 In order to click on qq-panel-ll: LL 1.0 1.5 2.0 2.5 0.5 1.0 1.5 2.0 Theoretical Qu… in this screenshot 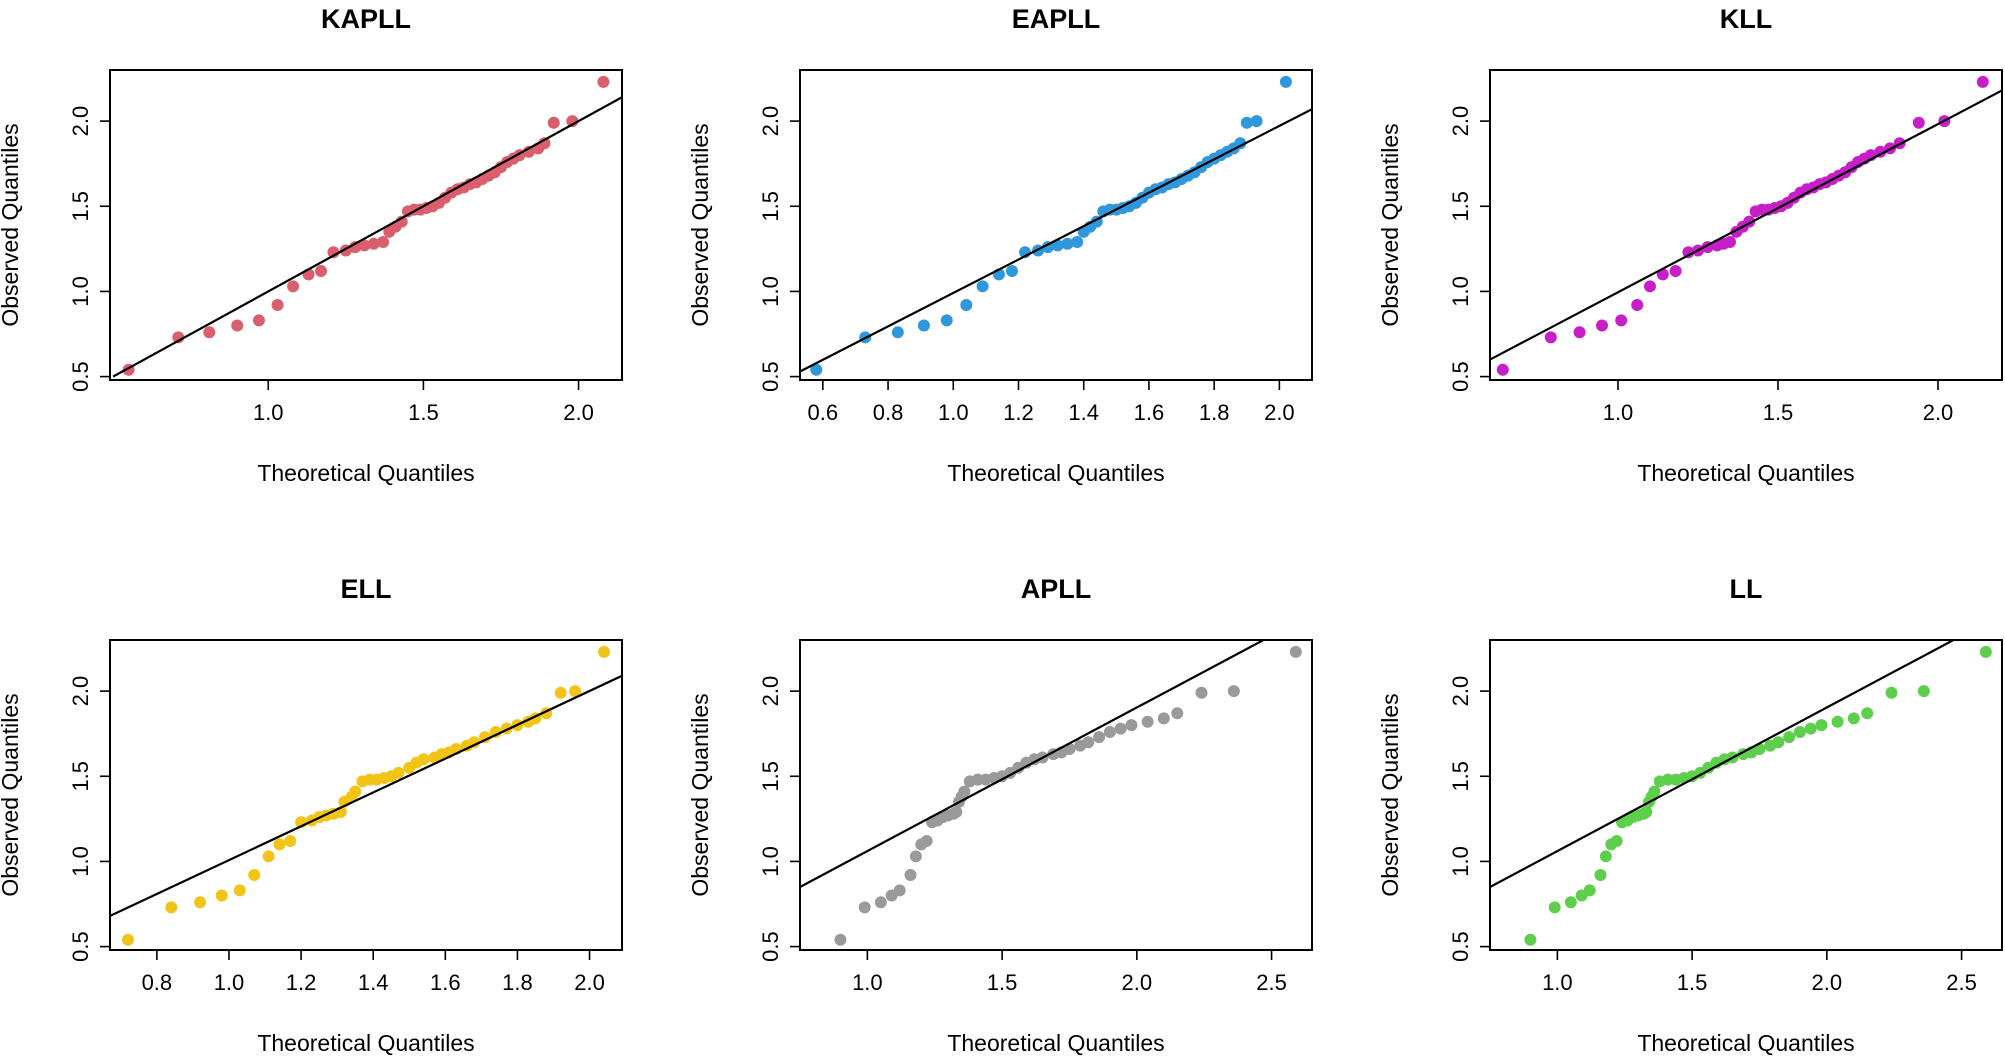, I will do `click(1690, 815)`.